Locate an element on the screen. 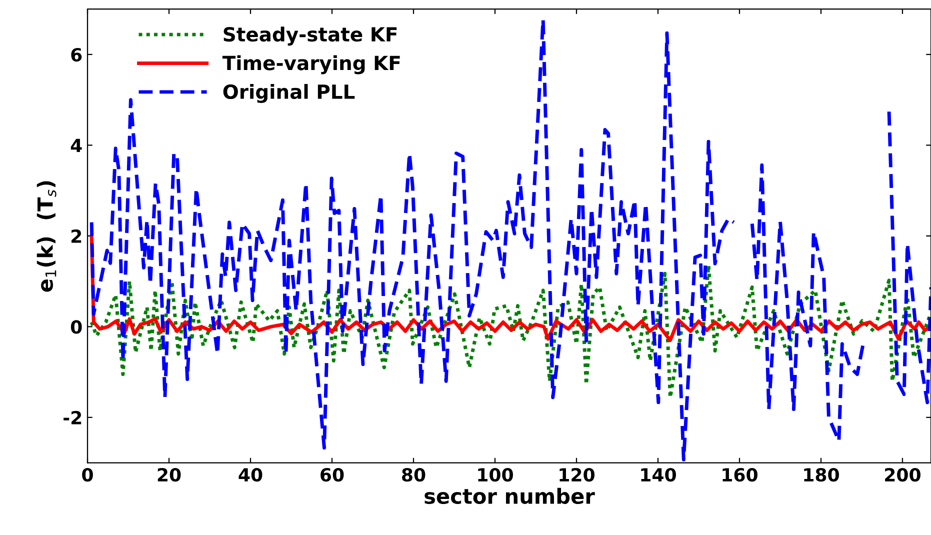 The width and height of the screenshot is (931, 535). y-tick-label: 6 is located at coordinates (76, 55).